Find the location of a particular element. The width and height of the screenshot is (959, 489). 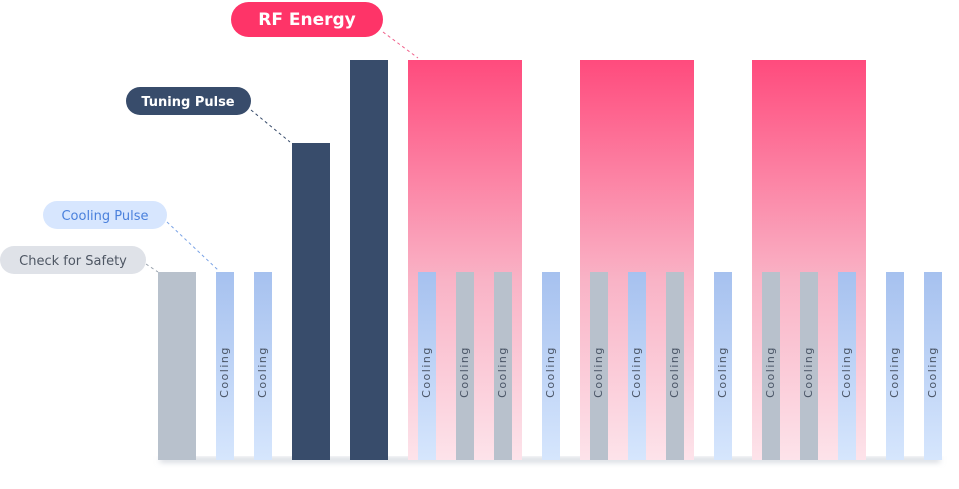

safety-label: Check for Safety is located at coordinates (73, 261).